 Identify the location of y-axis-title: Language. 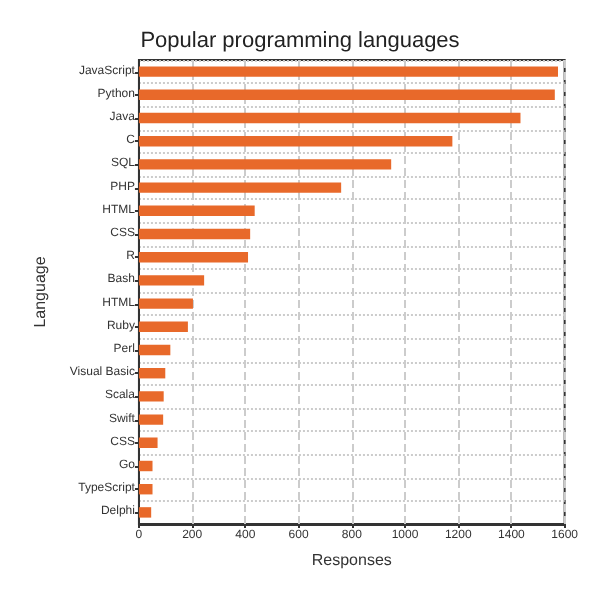
(40, 291).